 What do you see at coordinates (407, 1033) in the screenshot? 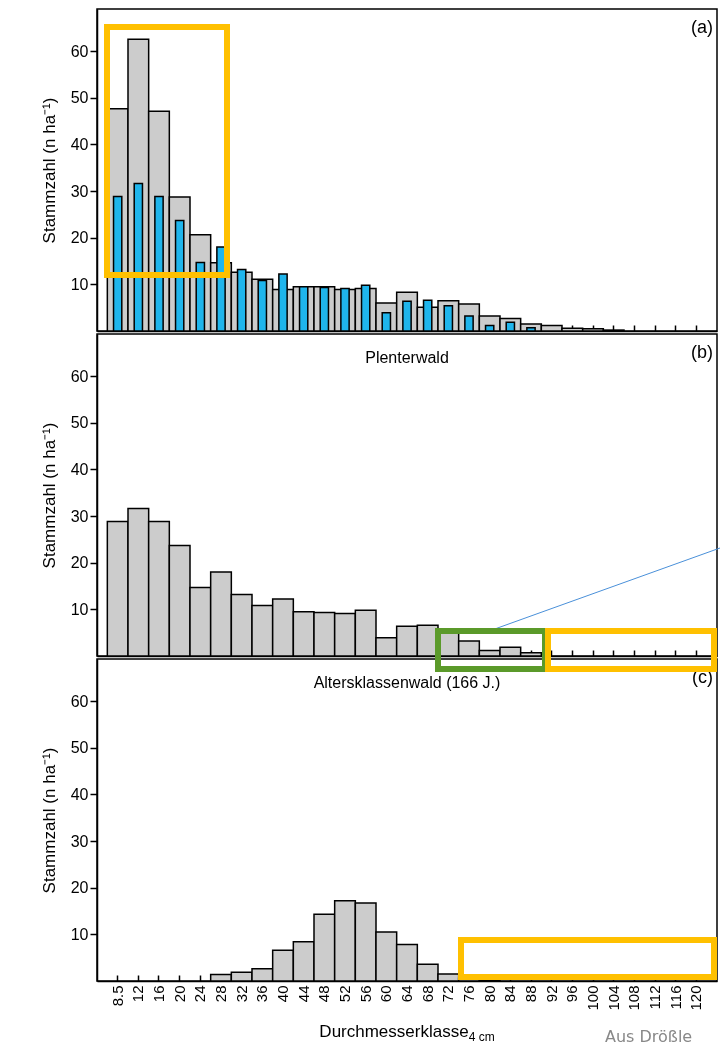
I see `x-axis-title: Durchmesserklasse$_{4 cm}$` at bounding box center [407, 1033].